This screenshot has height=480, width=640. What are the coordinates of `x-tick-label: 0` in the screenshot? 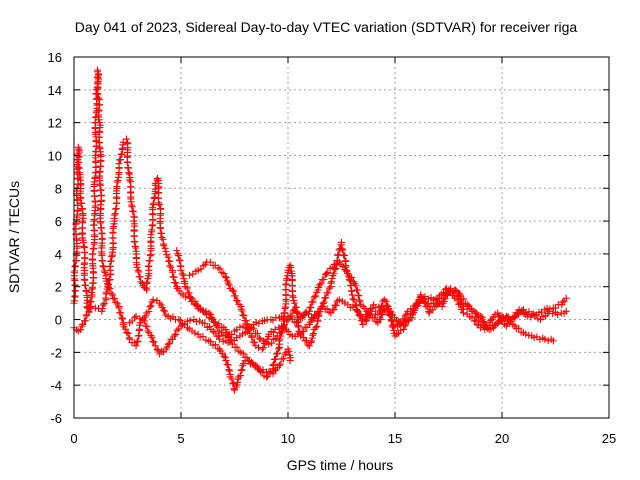 It's located at (73, 438).